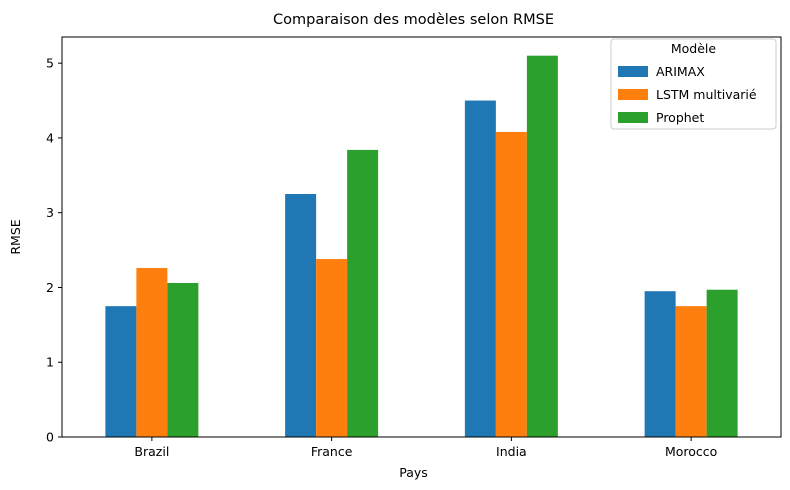  What do you see at coordinates (15, 236) in the screenshot?
I see `y-axis-label: RMSE` at bounding box center [15, 236].